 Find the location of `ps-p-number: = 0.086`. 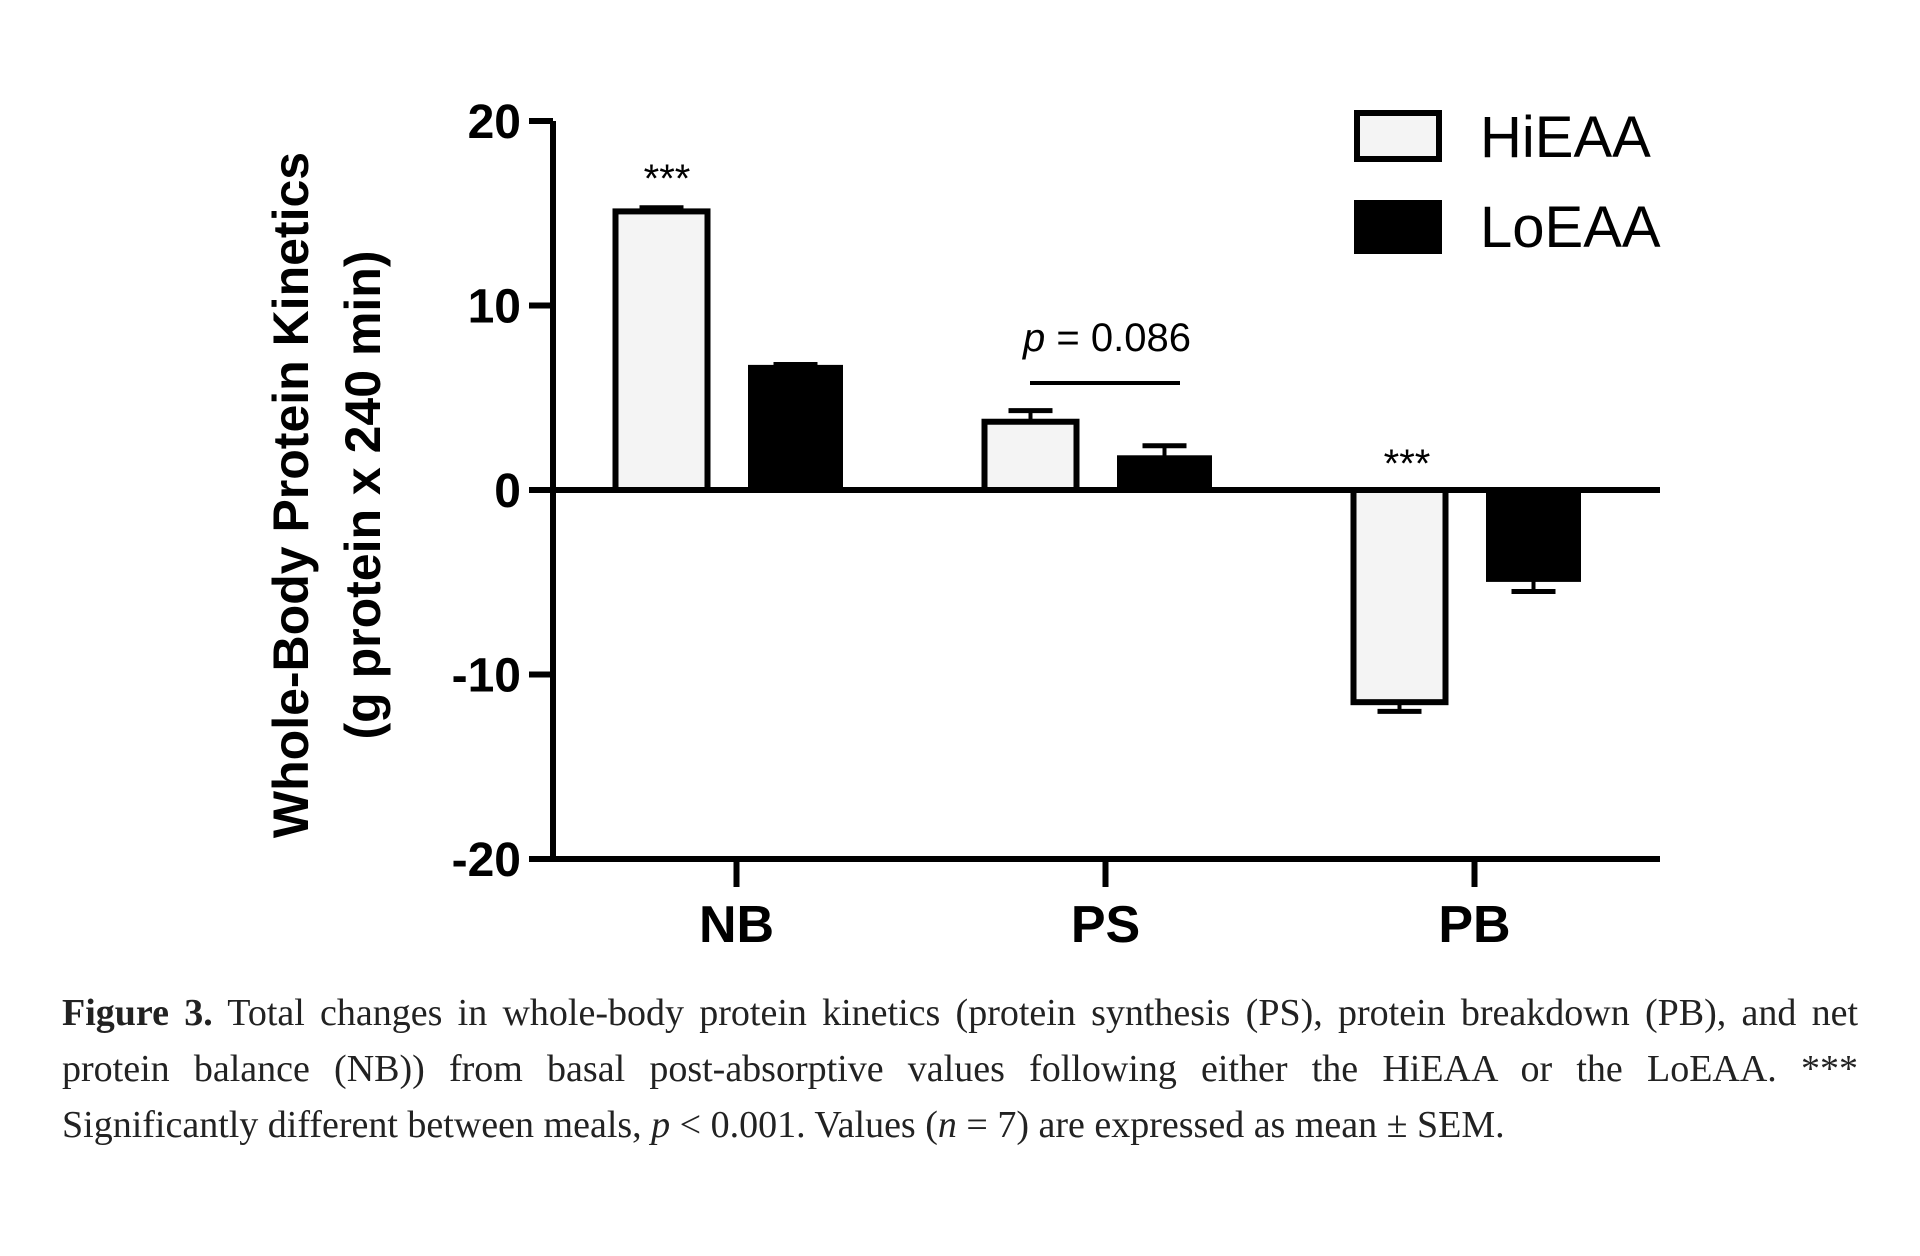

ps-p-number: = 0.086 is located at coordinates (1118, 338).